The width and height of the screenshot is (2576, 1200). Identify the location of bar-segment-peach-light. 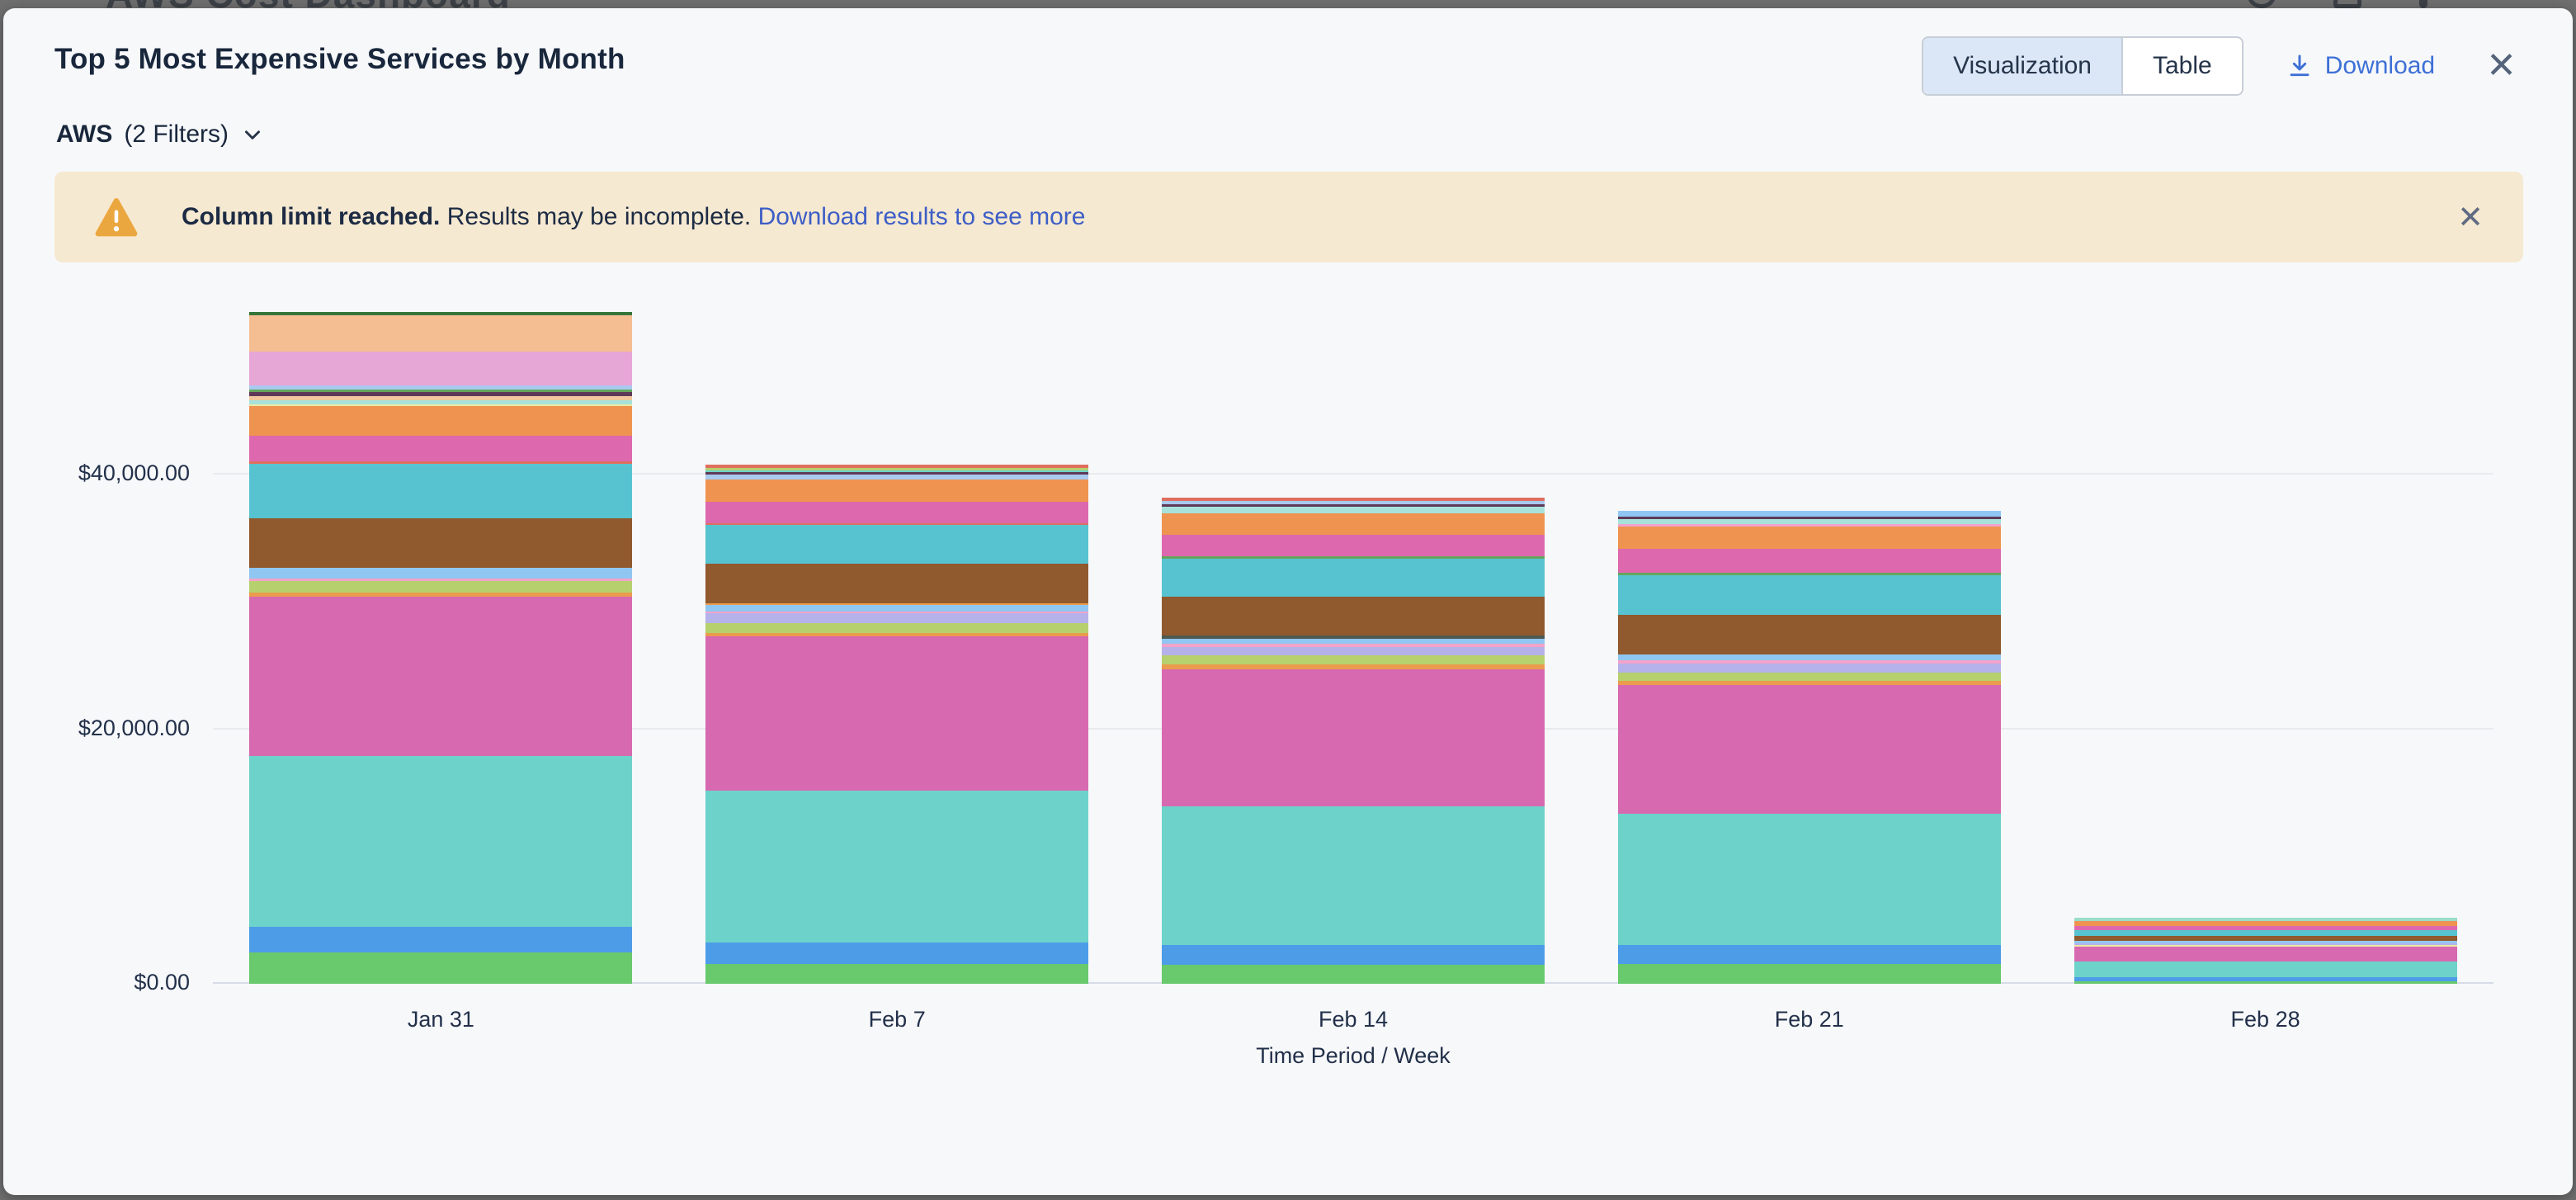
(441, 398).